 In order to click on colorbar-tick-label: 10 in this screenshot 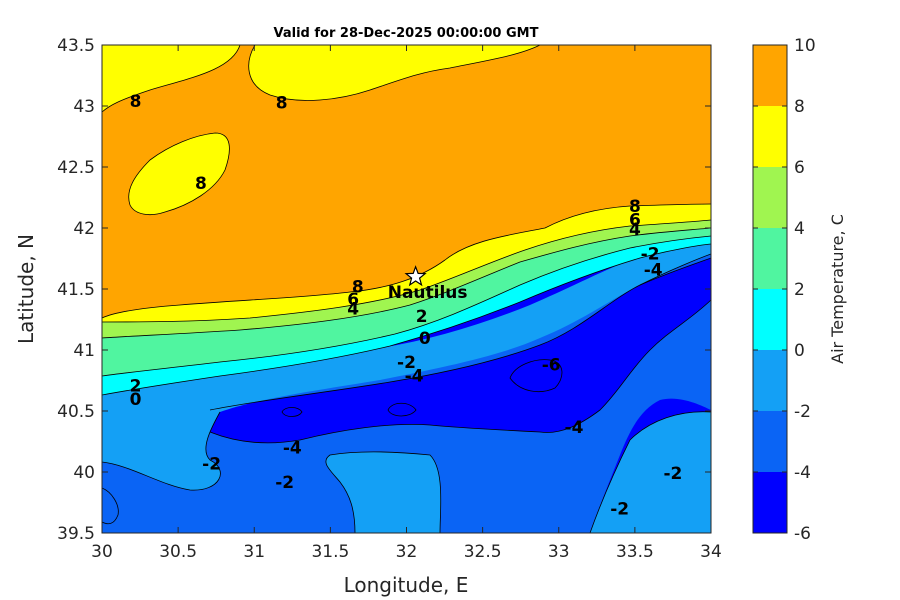, I will do `click(805, 46)`.